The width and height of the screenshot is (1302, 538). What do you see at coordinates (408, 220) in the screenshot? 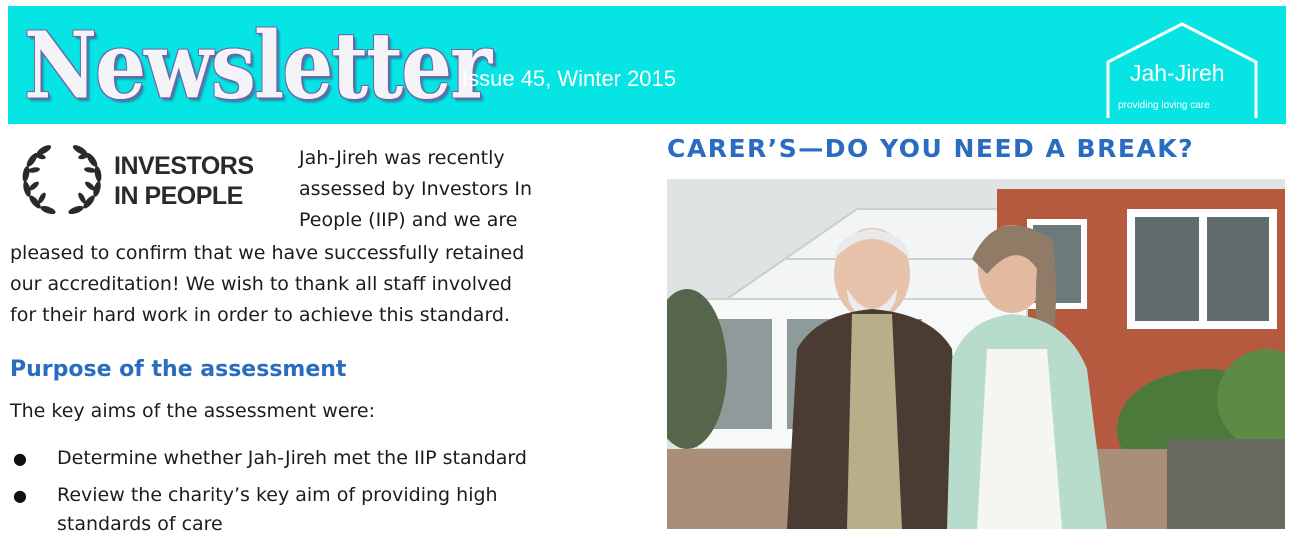
I see `intro-line: People (IIP) and we are` at bounding box center [408, 220].